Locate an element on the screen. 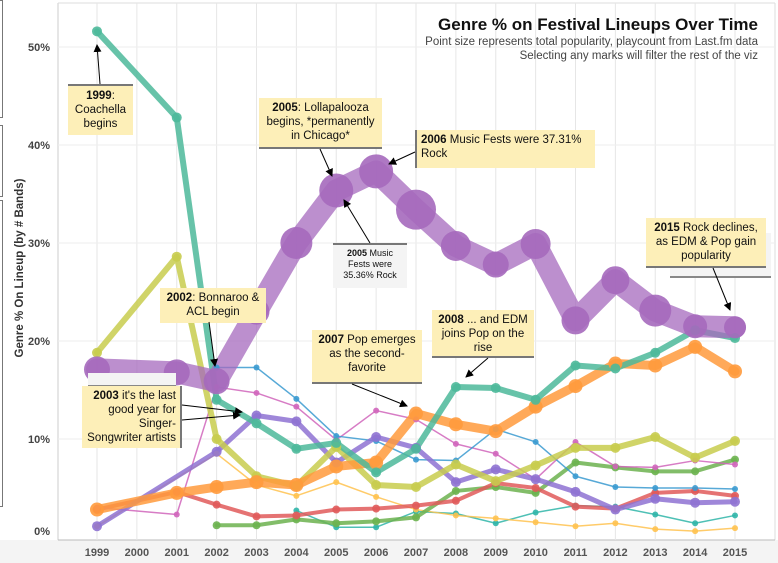 The image size is (778, 563). annotation-box: 2006 Music Fests were 37.31% Rock is located at coordinates (505, 149).